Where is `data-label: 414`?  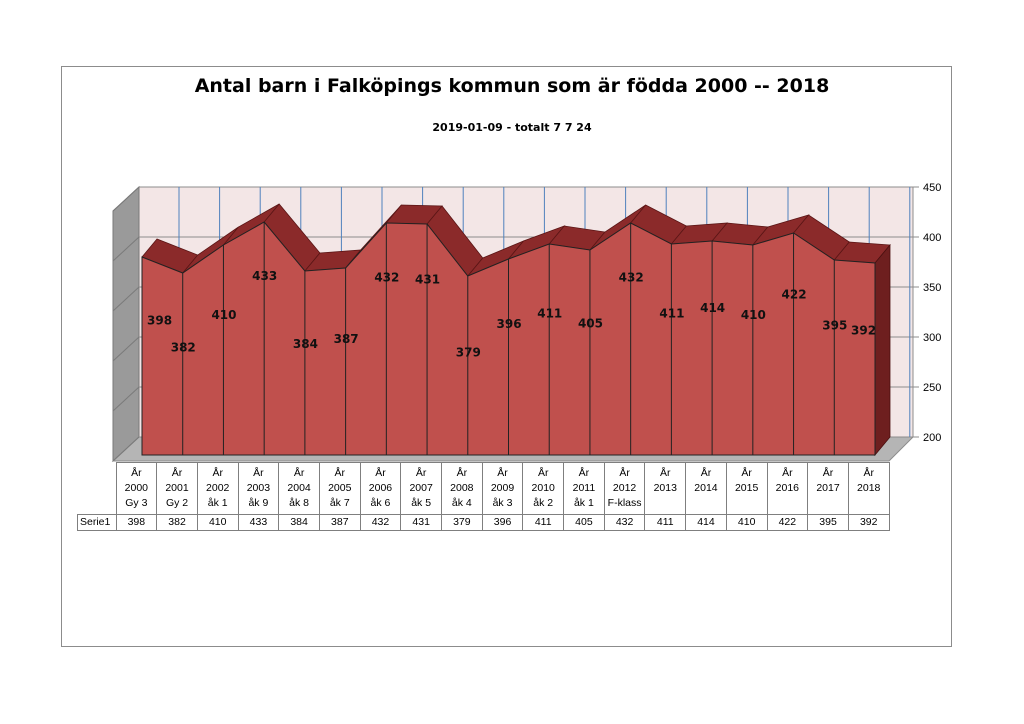 data-label: 414 is located at coordinates (712, 308).